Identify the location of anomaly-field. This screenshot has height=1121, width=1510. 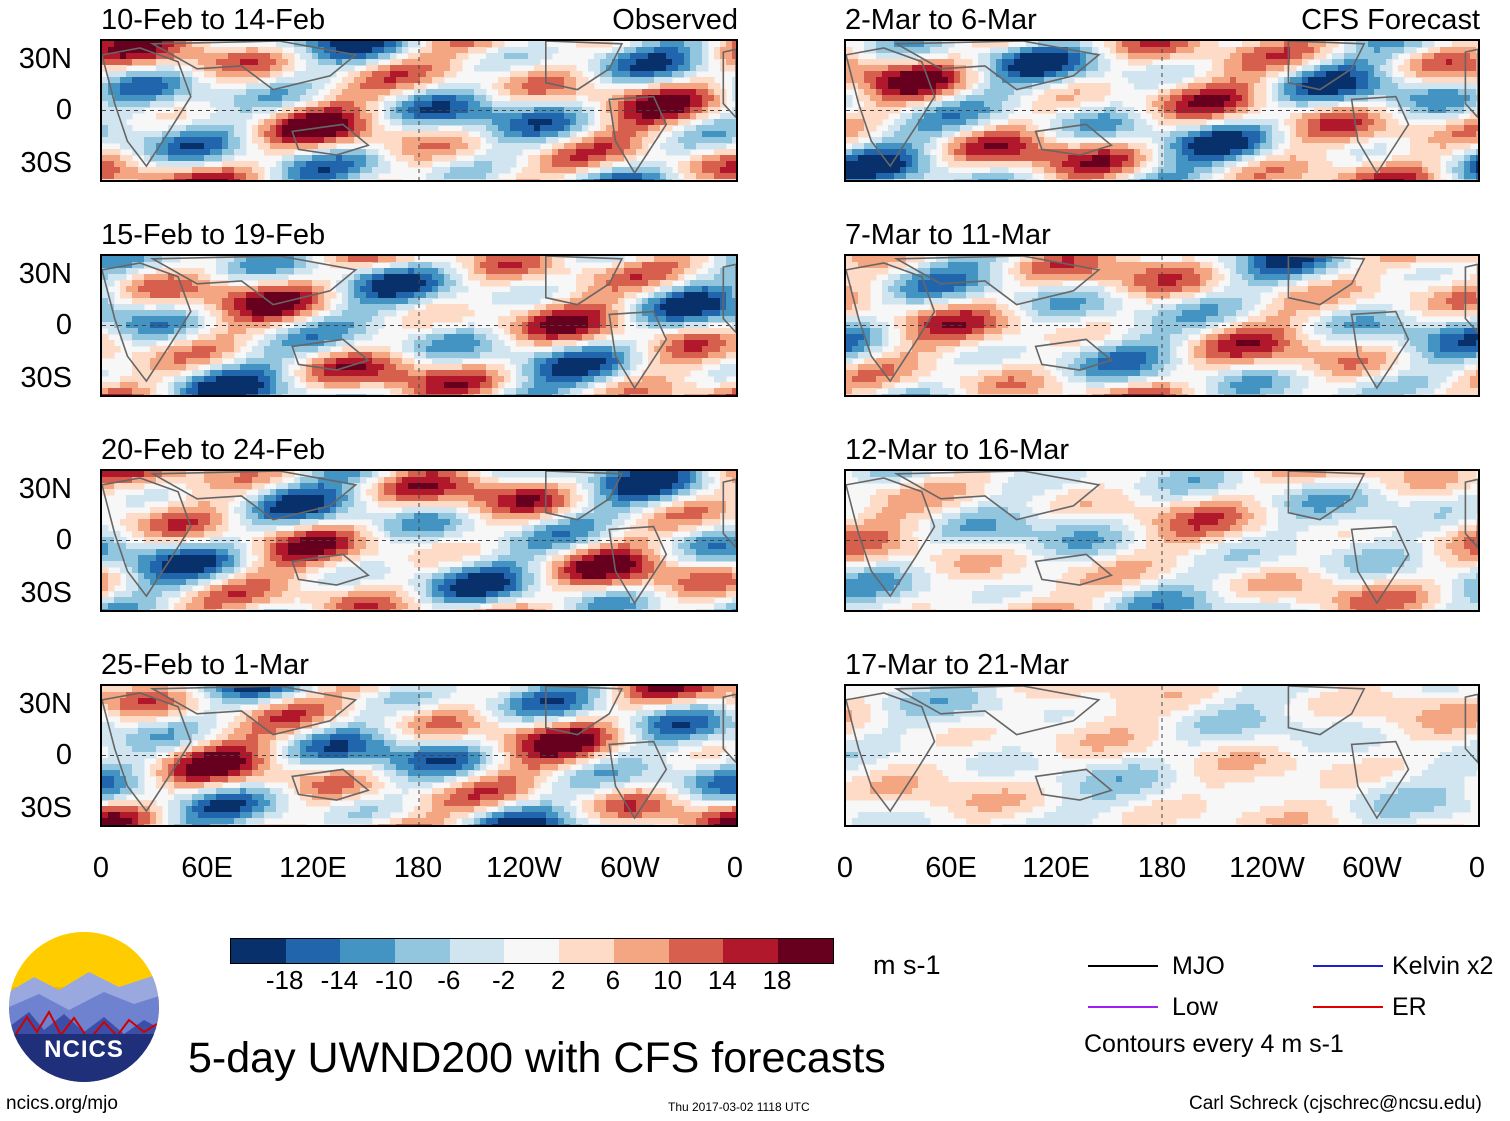
(419, 110).